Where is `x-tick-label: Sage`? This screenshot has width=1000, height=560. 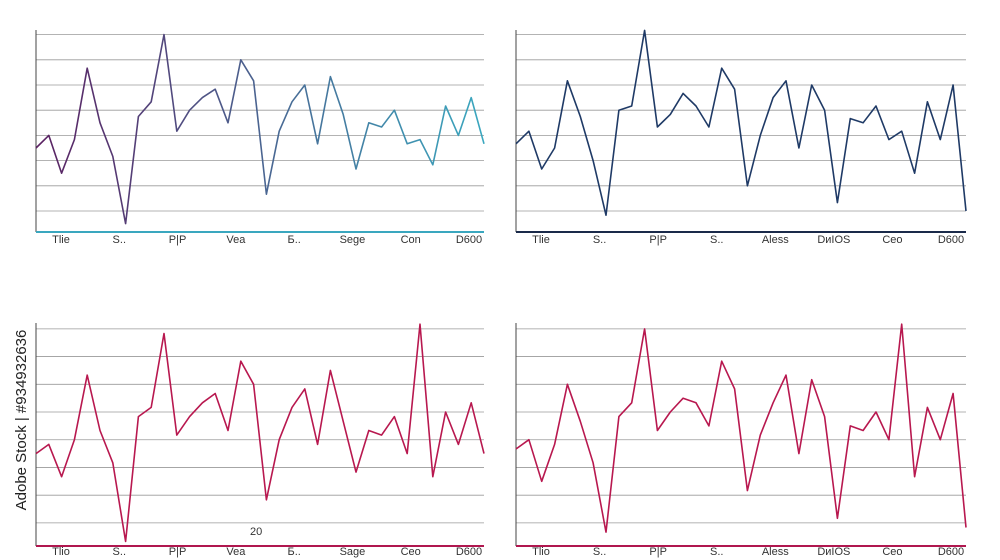 x-tick-label: Sage is located at coordinates (353, 552).